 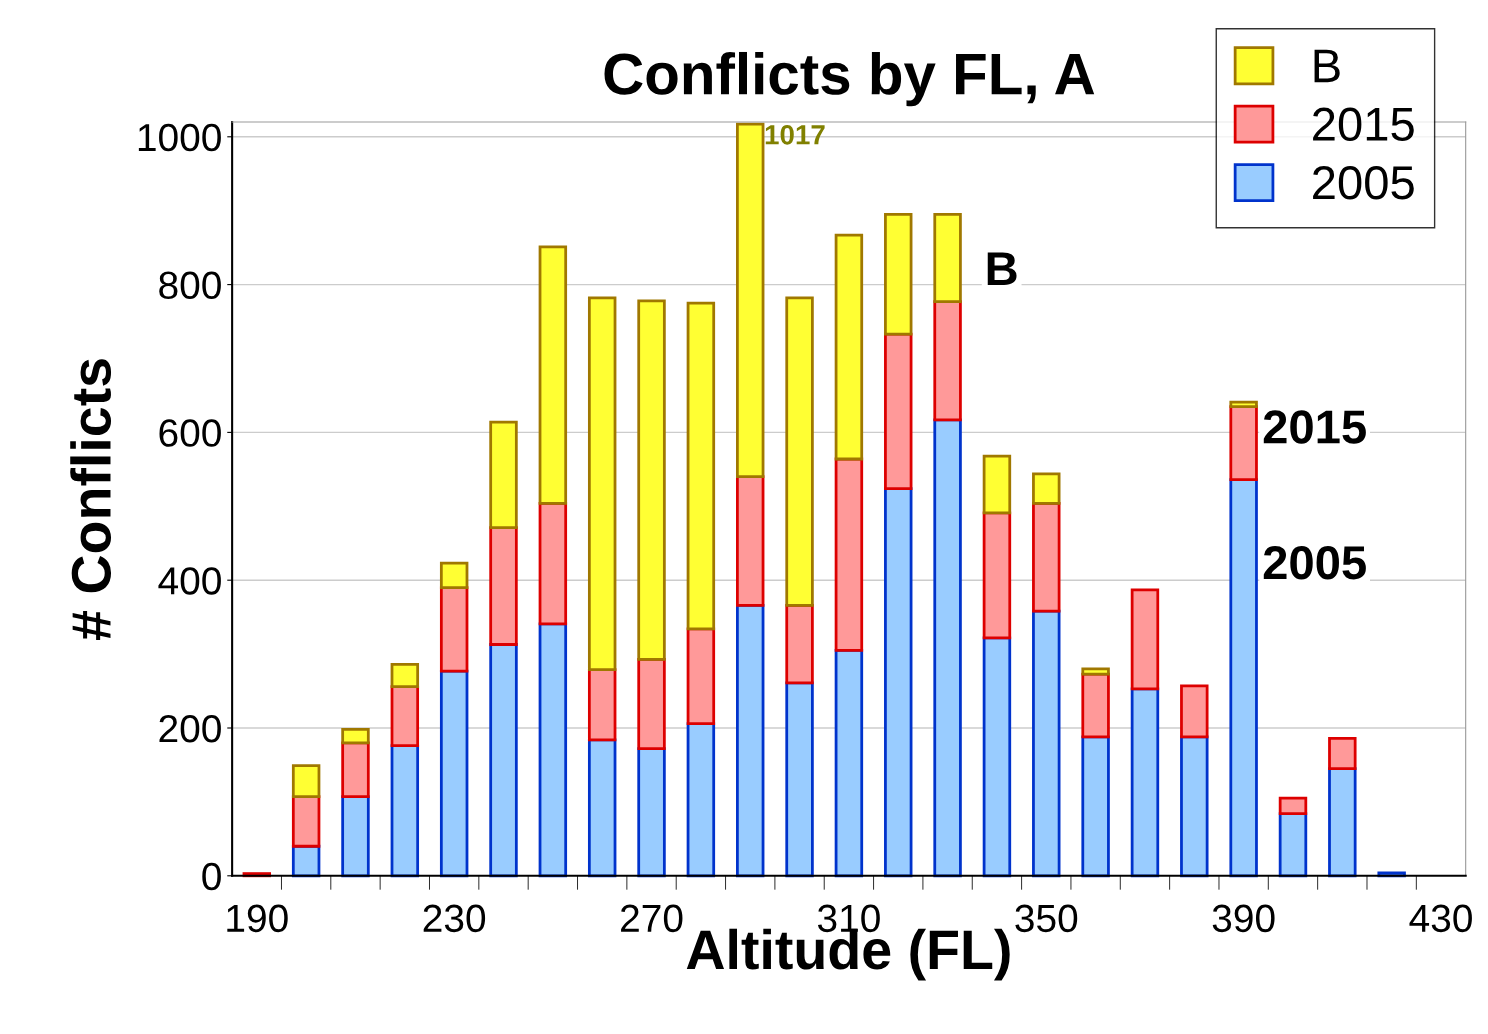 I want to click on x-tick-label: 230, so click(x=454, y=918).